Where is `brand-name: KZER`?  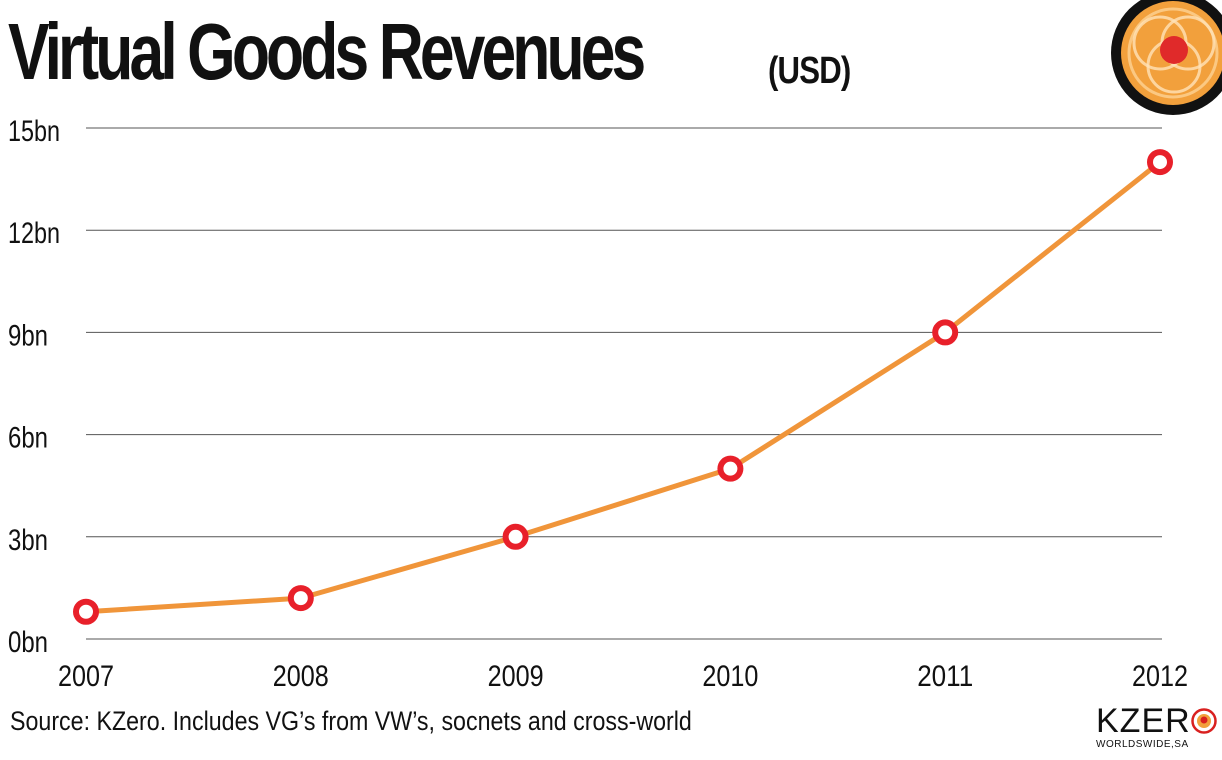
brand-name: KZER is located at coordinates (1156, 721).